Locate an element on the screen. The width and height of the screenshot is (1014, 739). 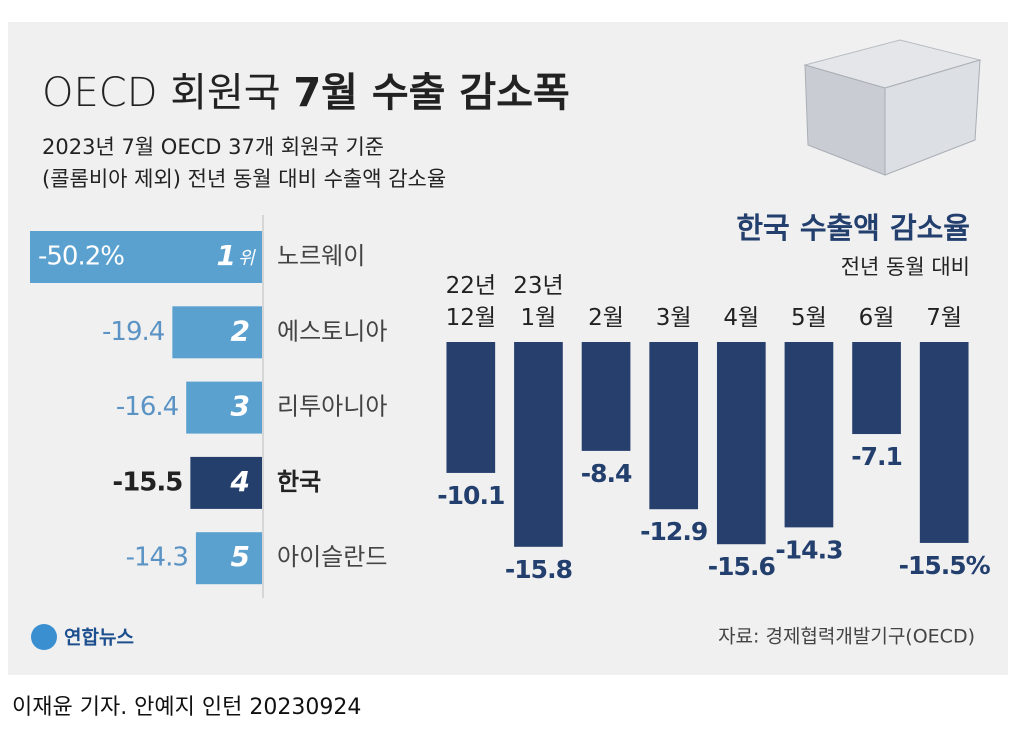
category-label: 노르웨이 is located at coordinates (321, 256).